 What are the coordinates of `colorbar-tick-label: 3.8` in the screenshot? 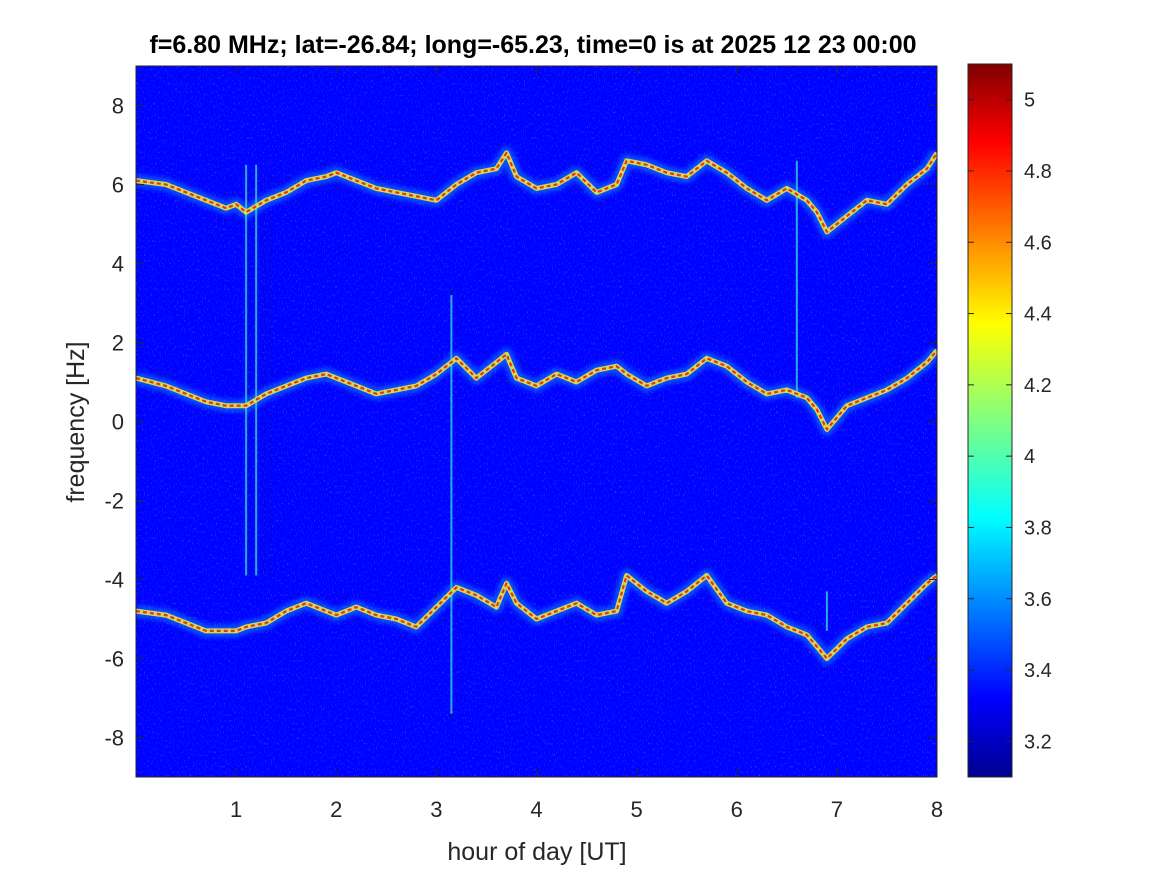 It's located at (1038, 528).